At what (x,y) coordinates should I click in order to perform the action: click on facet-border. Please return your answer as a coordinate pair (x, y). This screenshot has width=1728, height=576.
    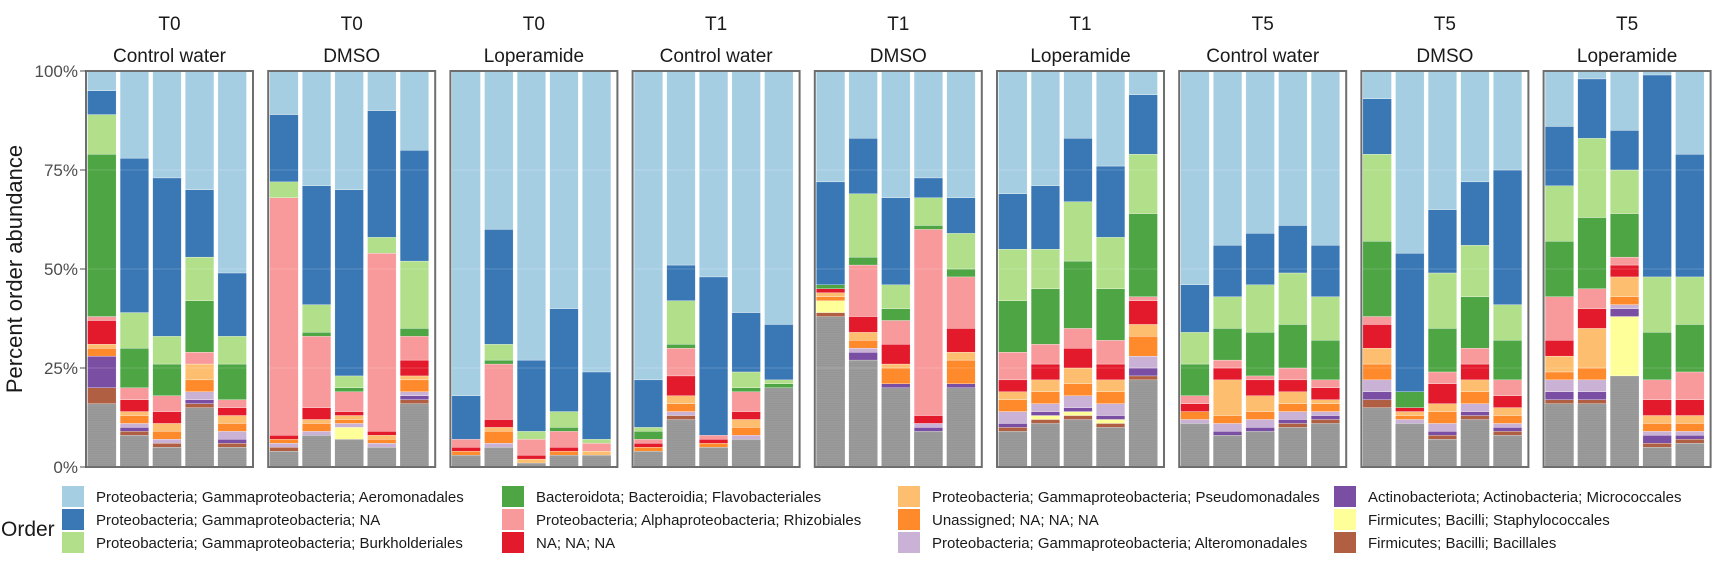
    Looking at the image, I should click on (898, 269).